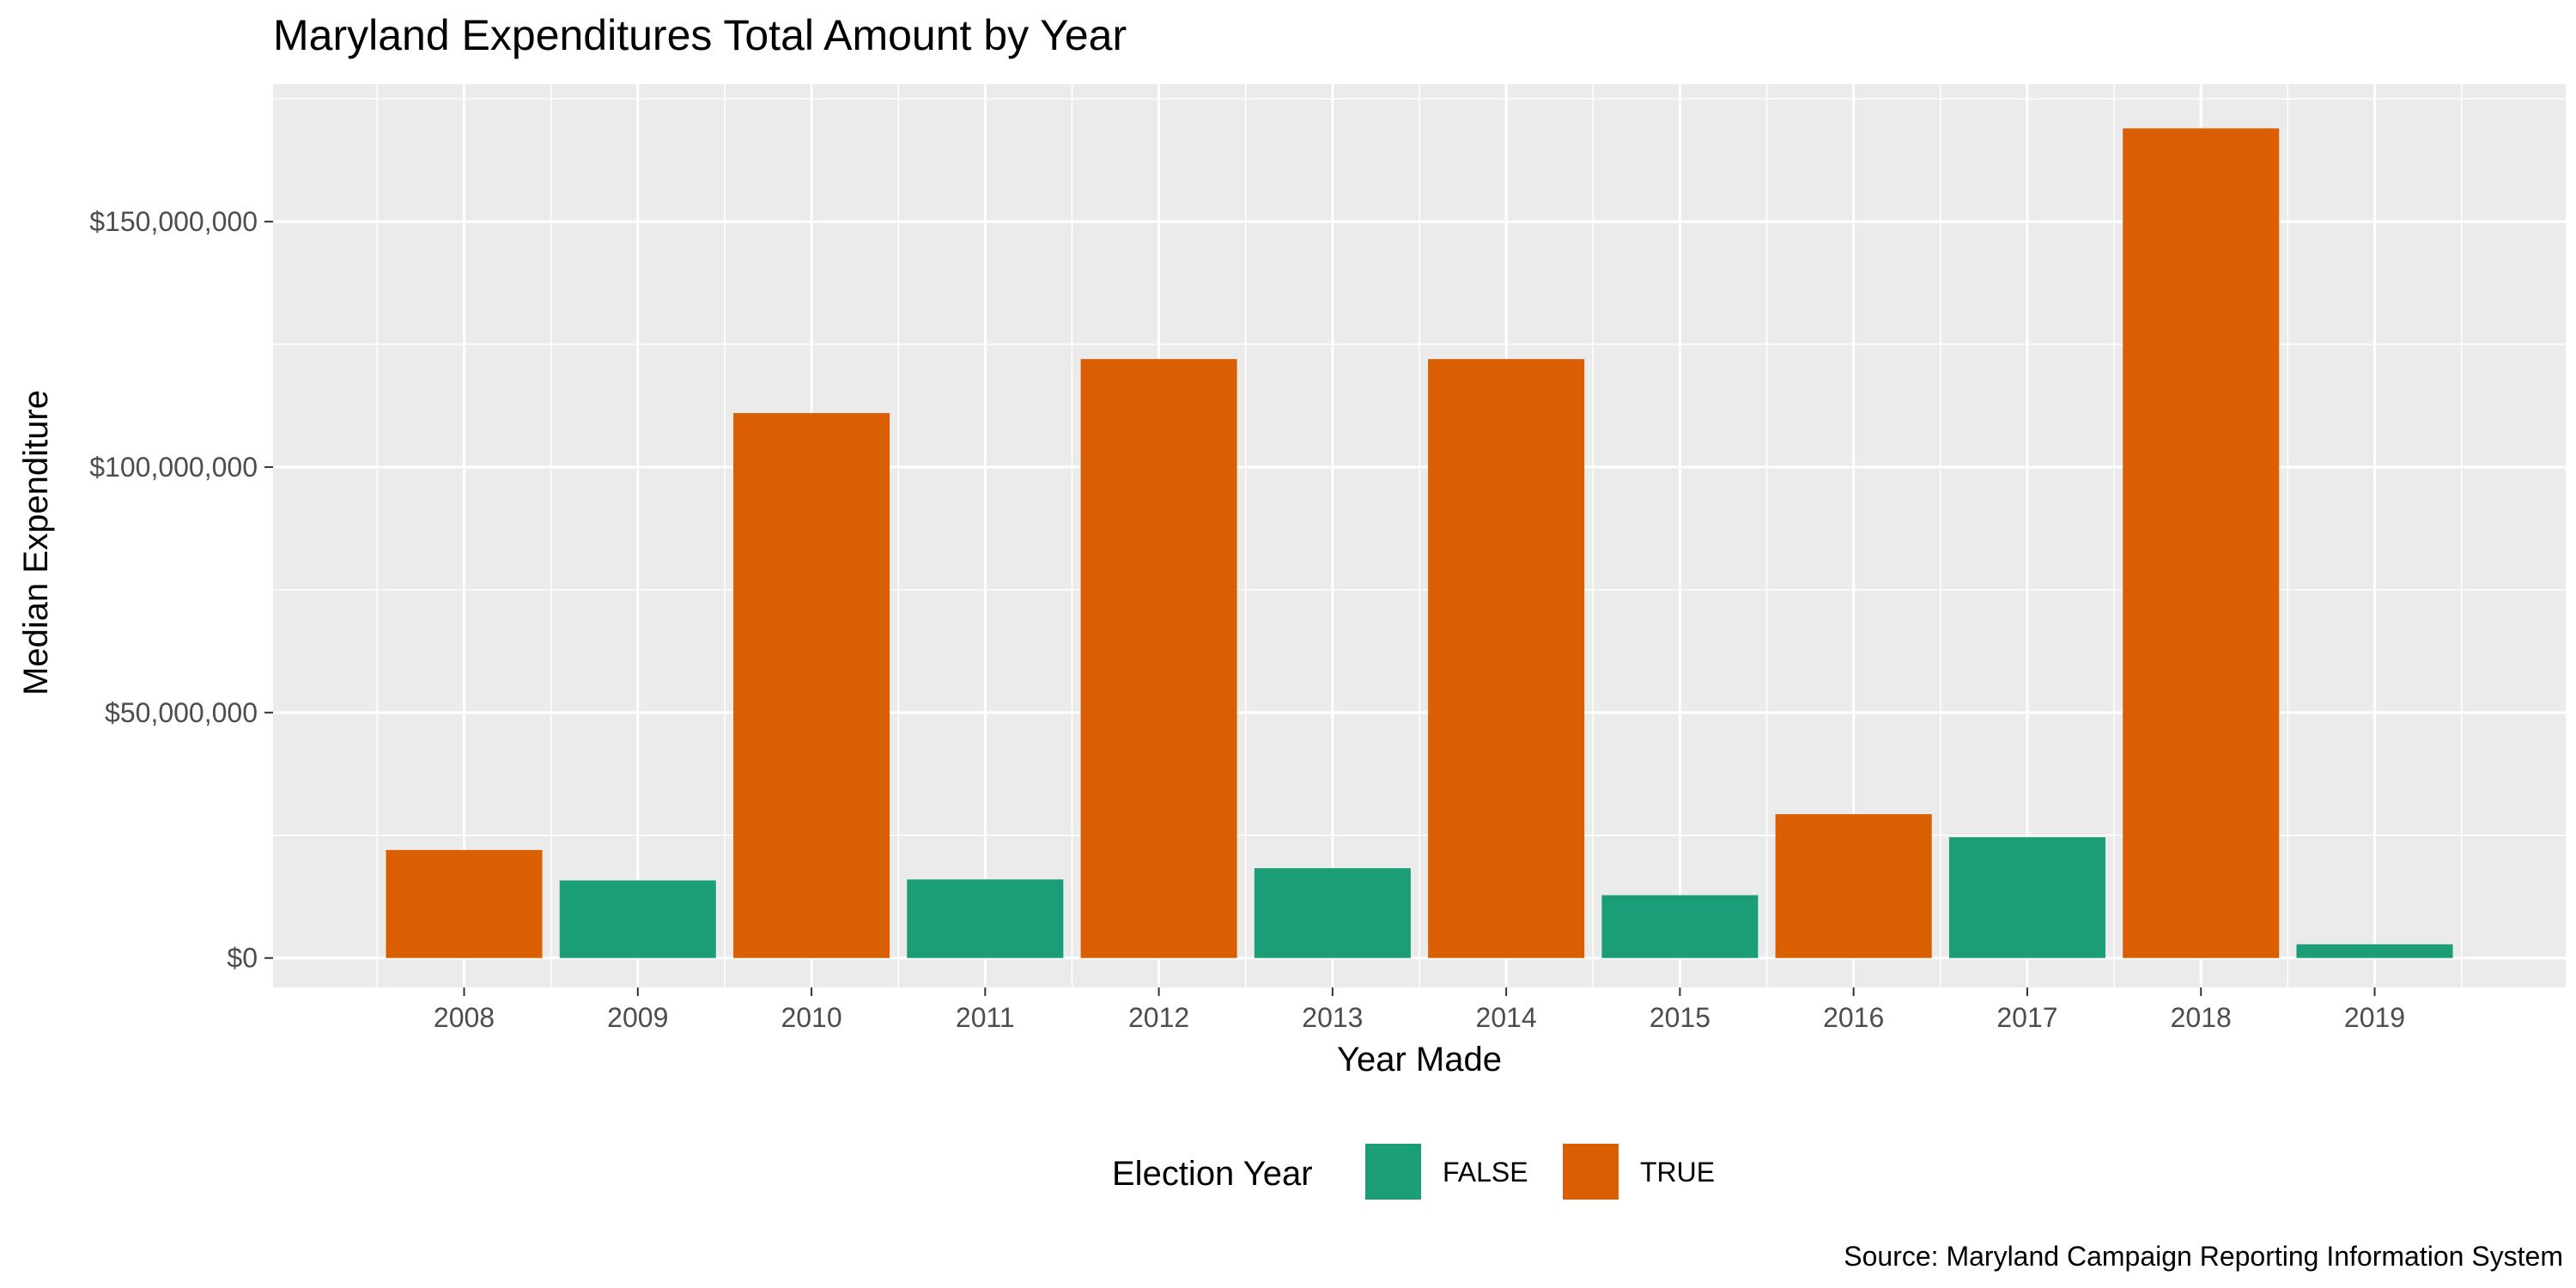  I want to click on y-tick-label: $100,000,000, so click(174, 468).